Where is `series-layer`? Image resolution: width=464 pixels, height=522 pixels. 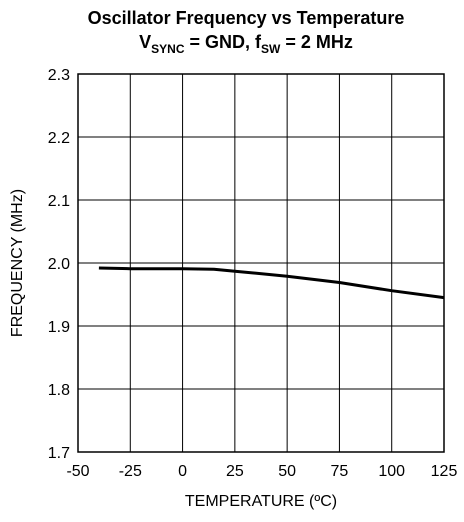
series-layer is located at coordinates (271, 283).